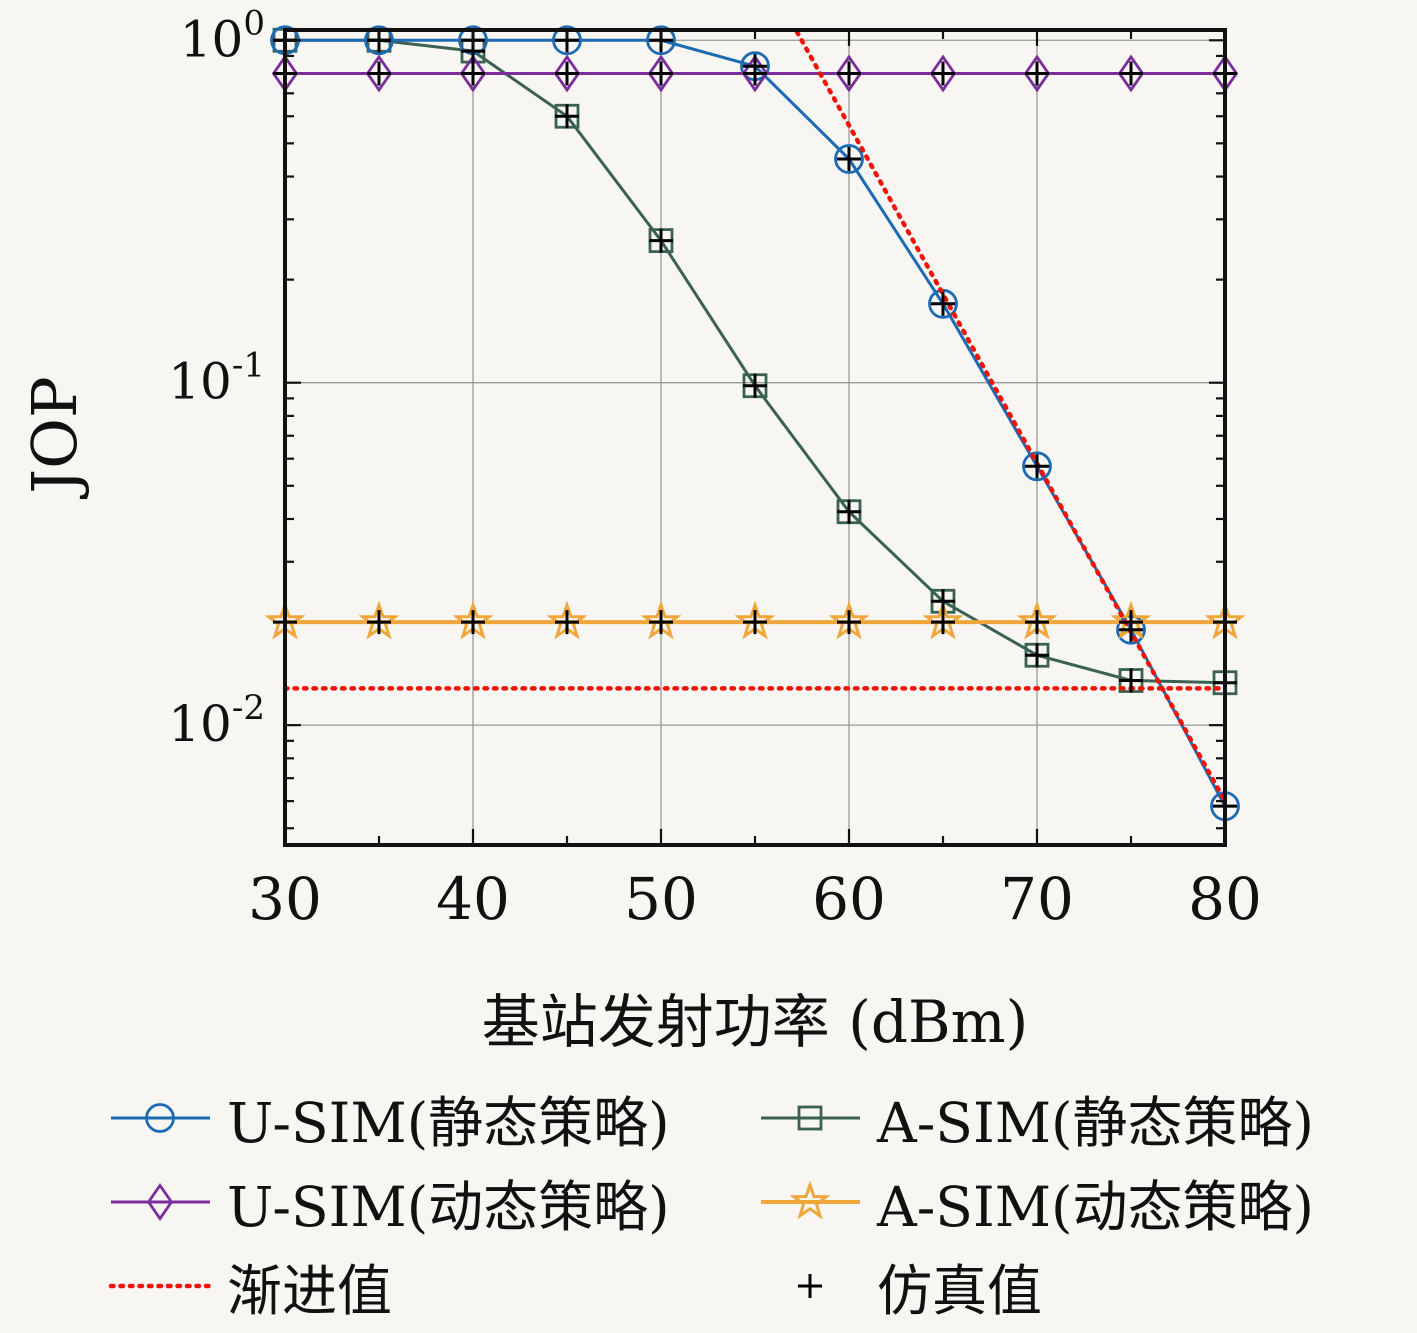  What do you see at coordinates (54, 435) in the screenshot?
I see `y-axis-title: JOP` at bounding box center [54, 435].